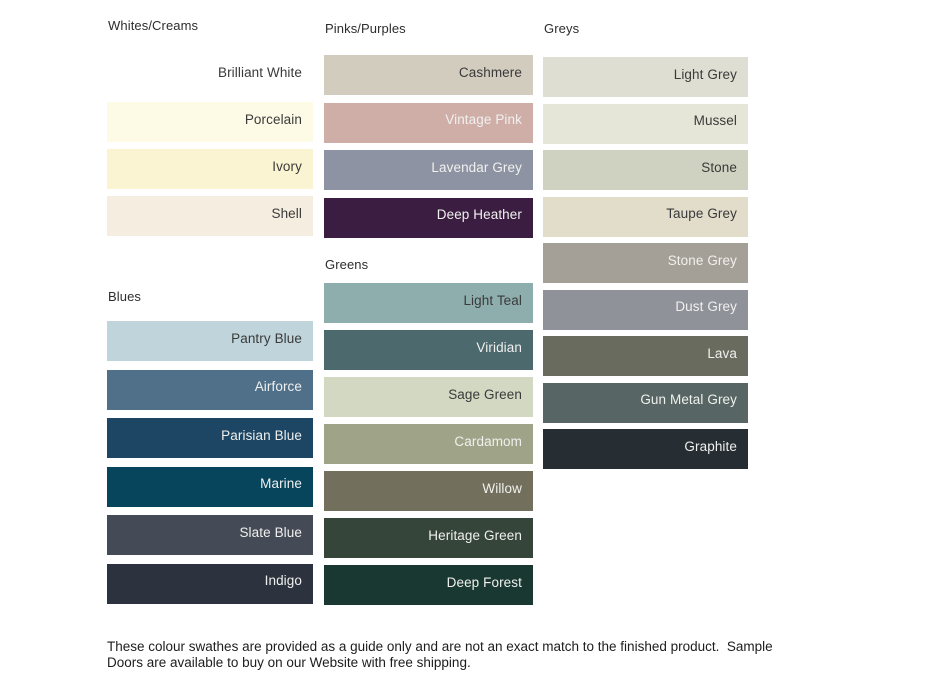  What do you see at coordinates (701, 213) in the screenshot?
I see `swatch-label: Taupe Grey` at bounding box center [701, 213].